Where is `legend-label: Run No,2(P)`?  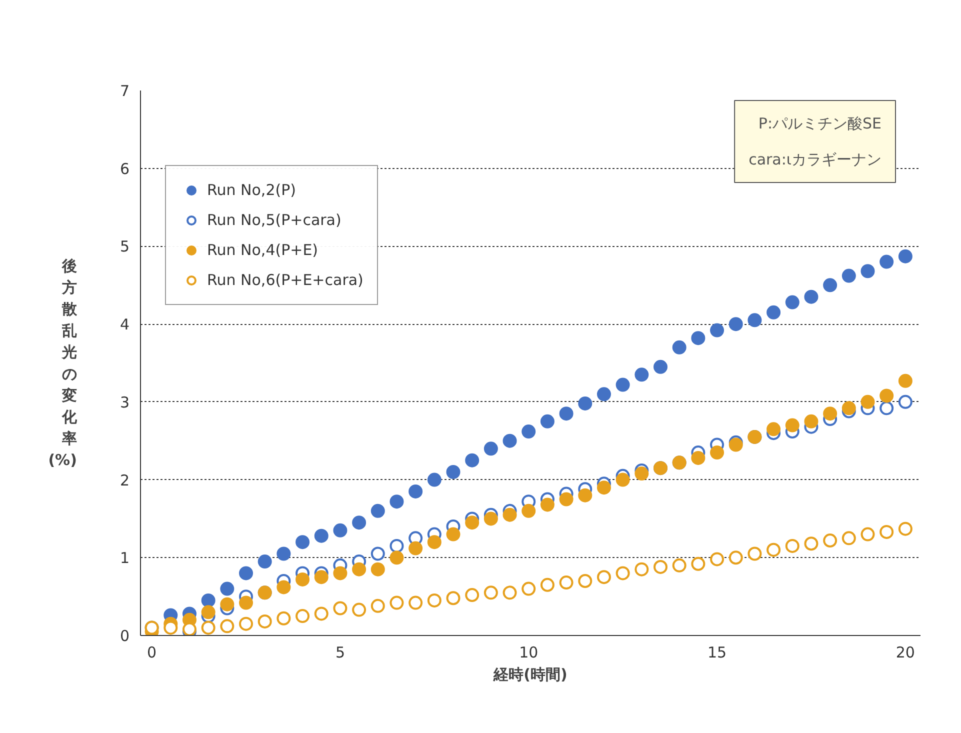 legend-label: Run No,2(P) is located at coordinates (251, 190).